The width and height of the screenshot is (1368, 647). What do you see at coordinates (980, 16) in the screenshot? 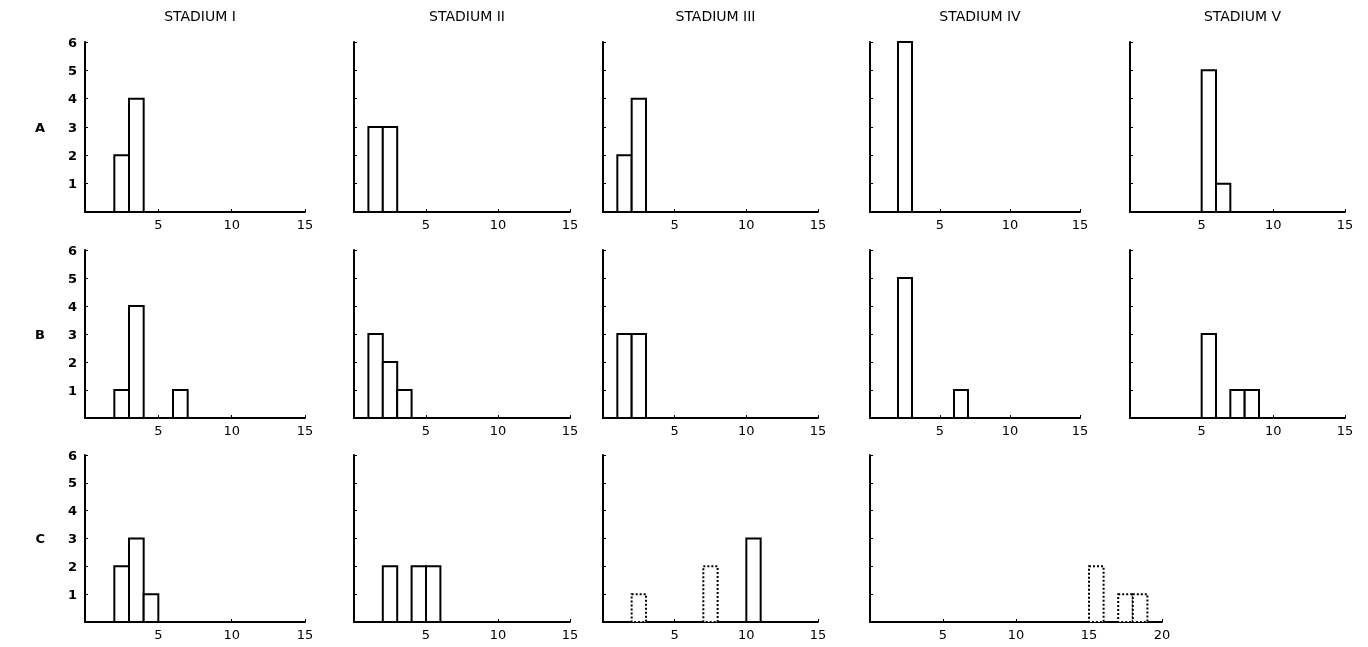
I see `chart-title: STADIUM IV` at bounding box center [980, 16].